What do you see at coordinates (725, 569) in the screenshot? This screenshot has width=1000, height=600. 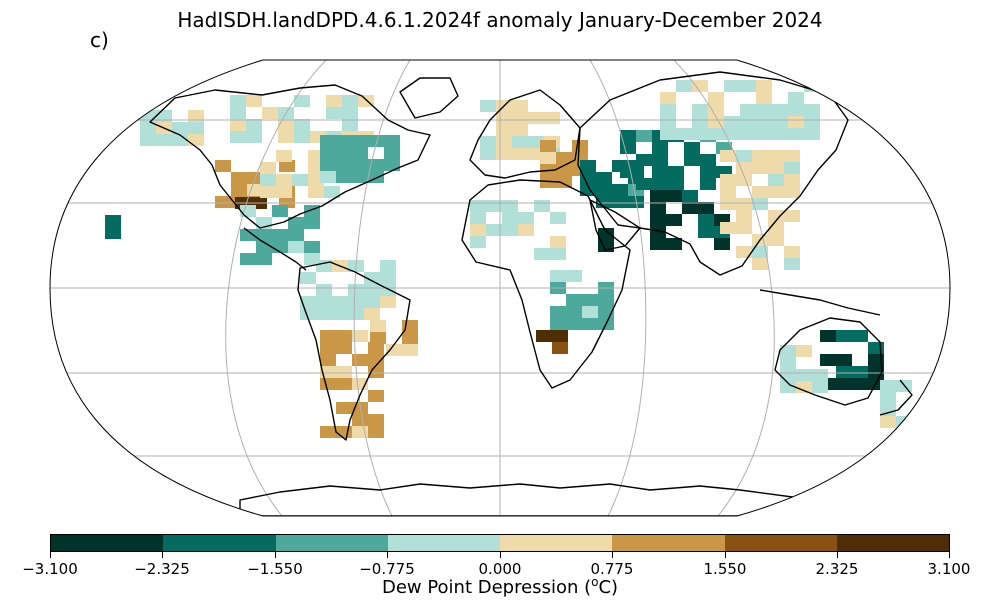 I see `colorbar-tick-label: 1.550` at bounding box center [725, 569].